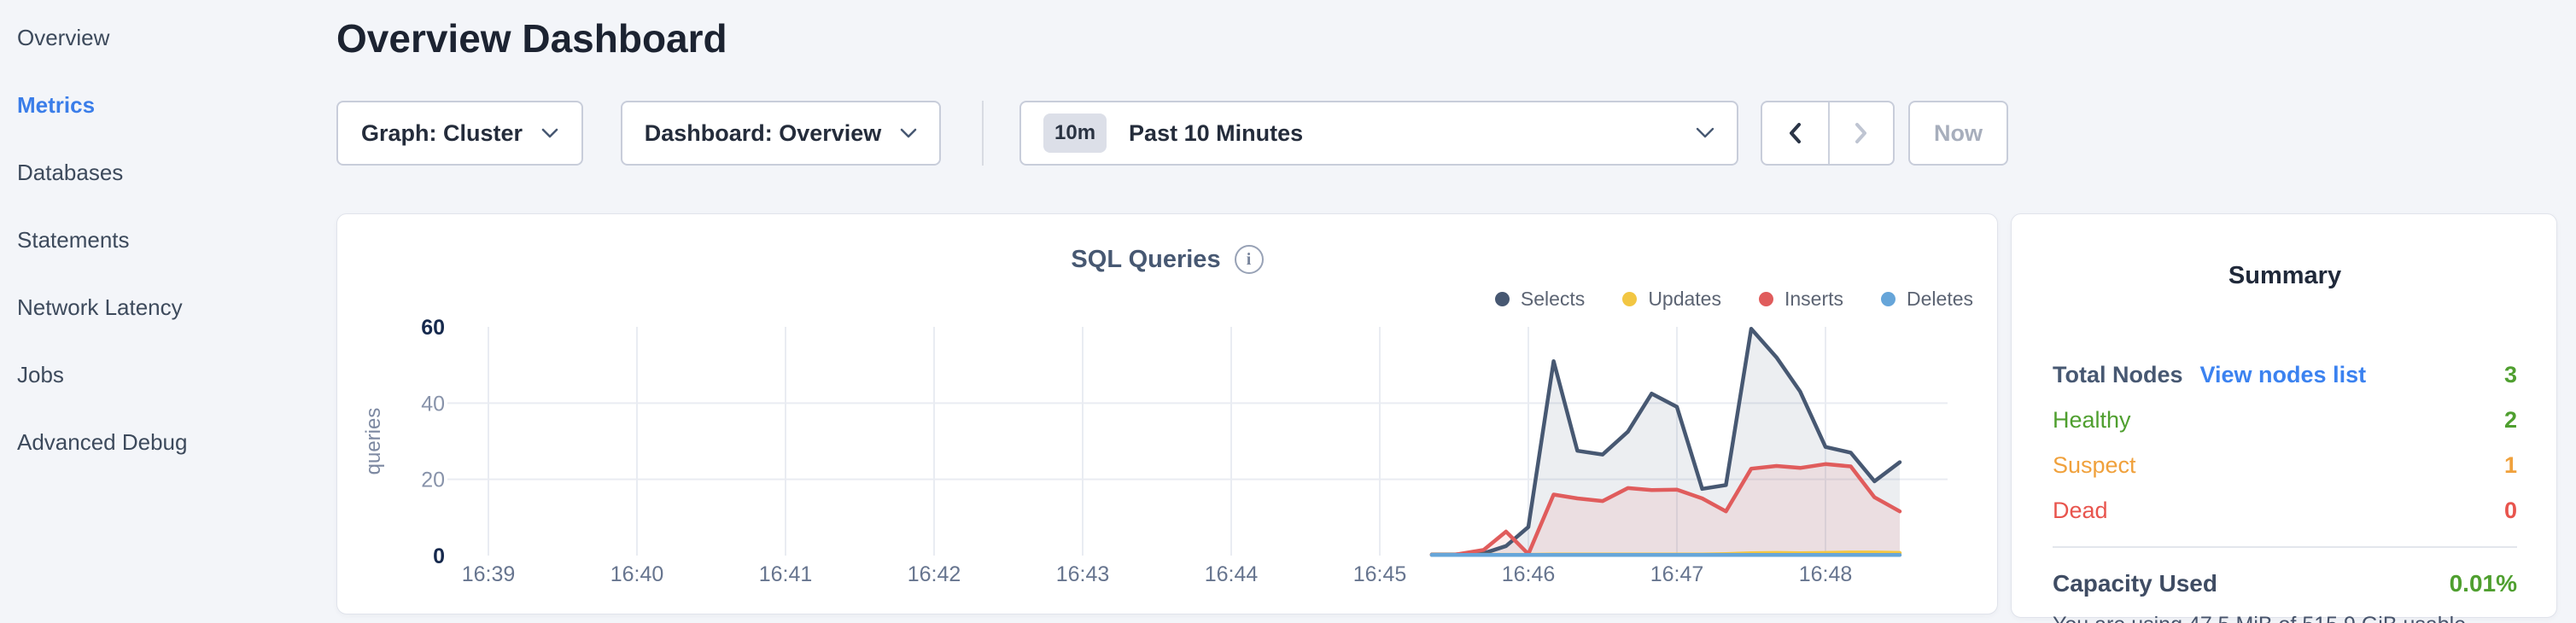 Image resolution: width=2576 pixels, height=623 pixels. I want to click on chart-title-row: SQL Queries i, so click(1167, 259).